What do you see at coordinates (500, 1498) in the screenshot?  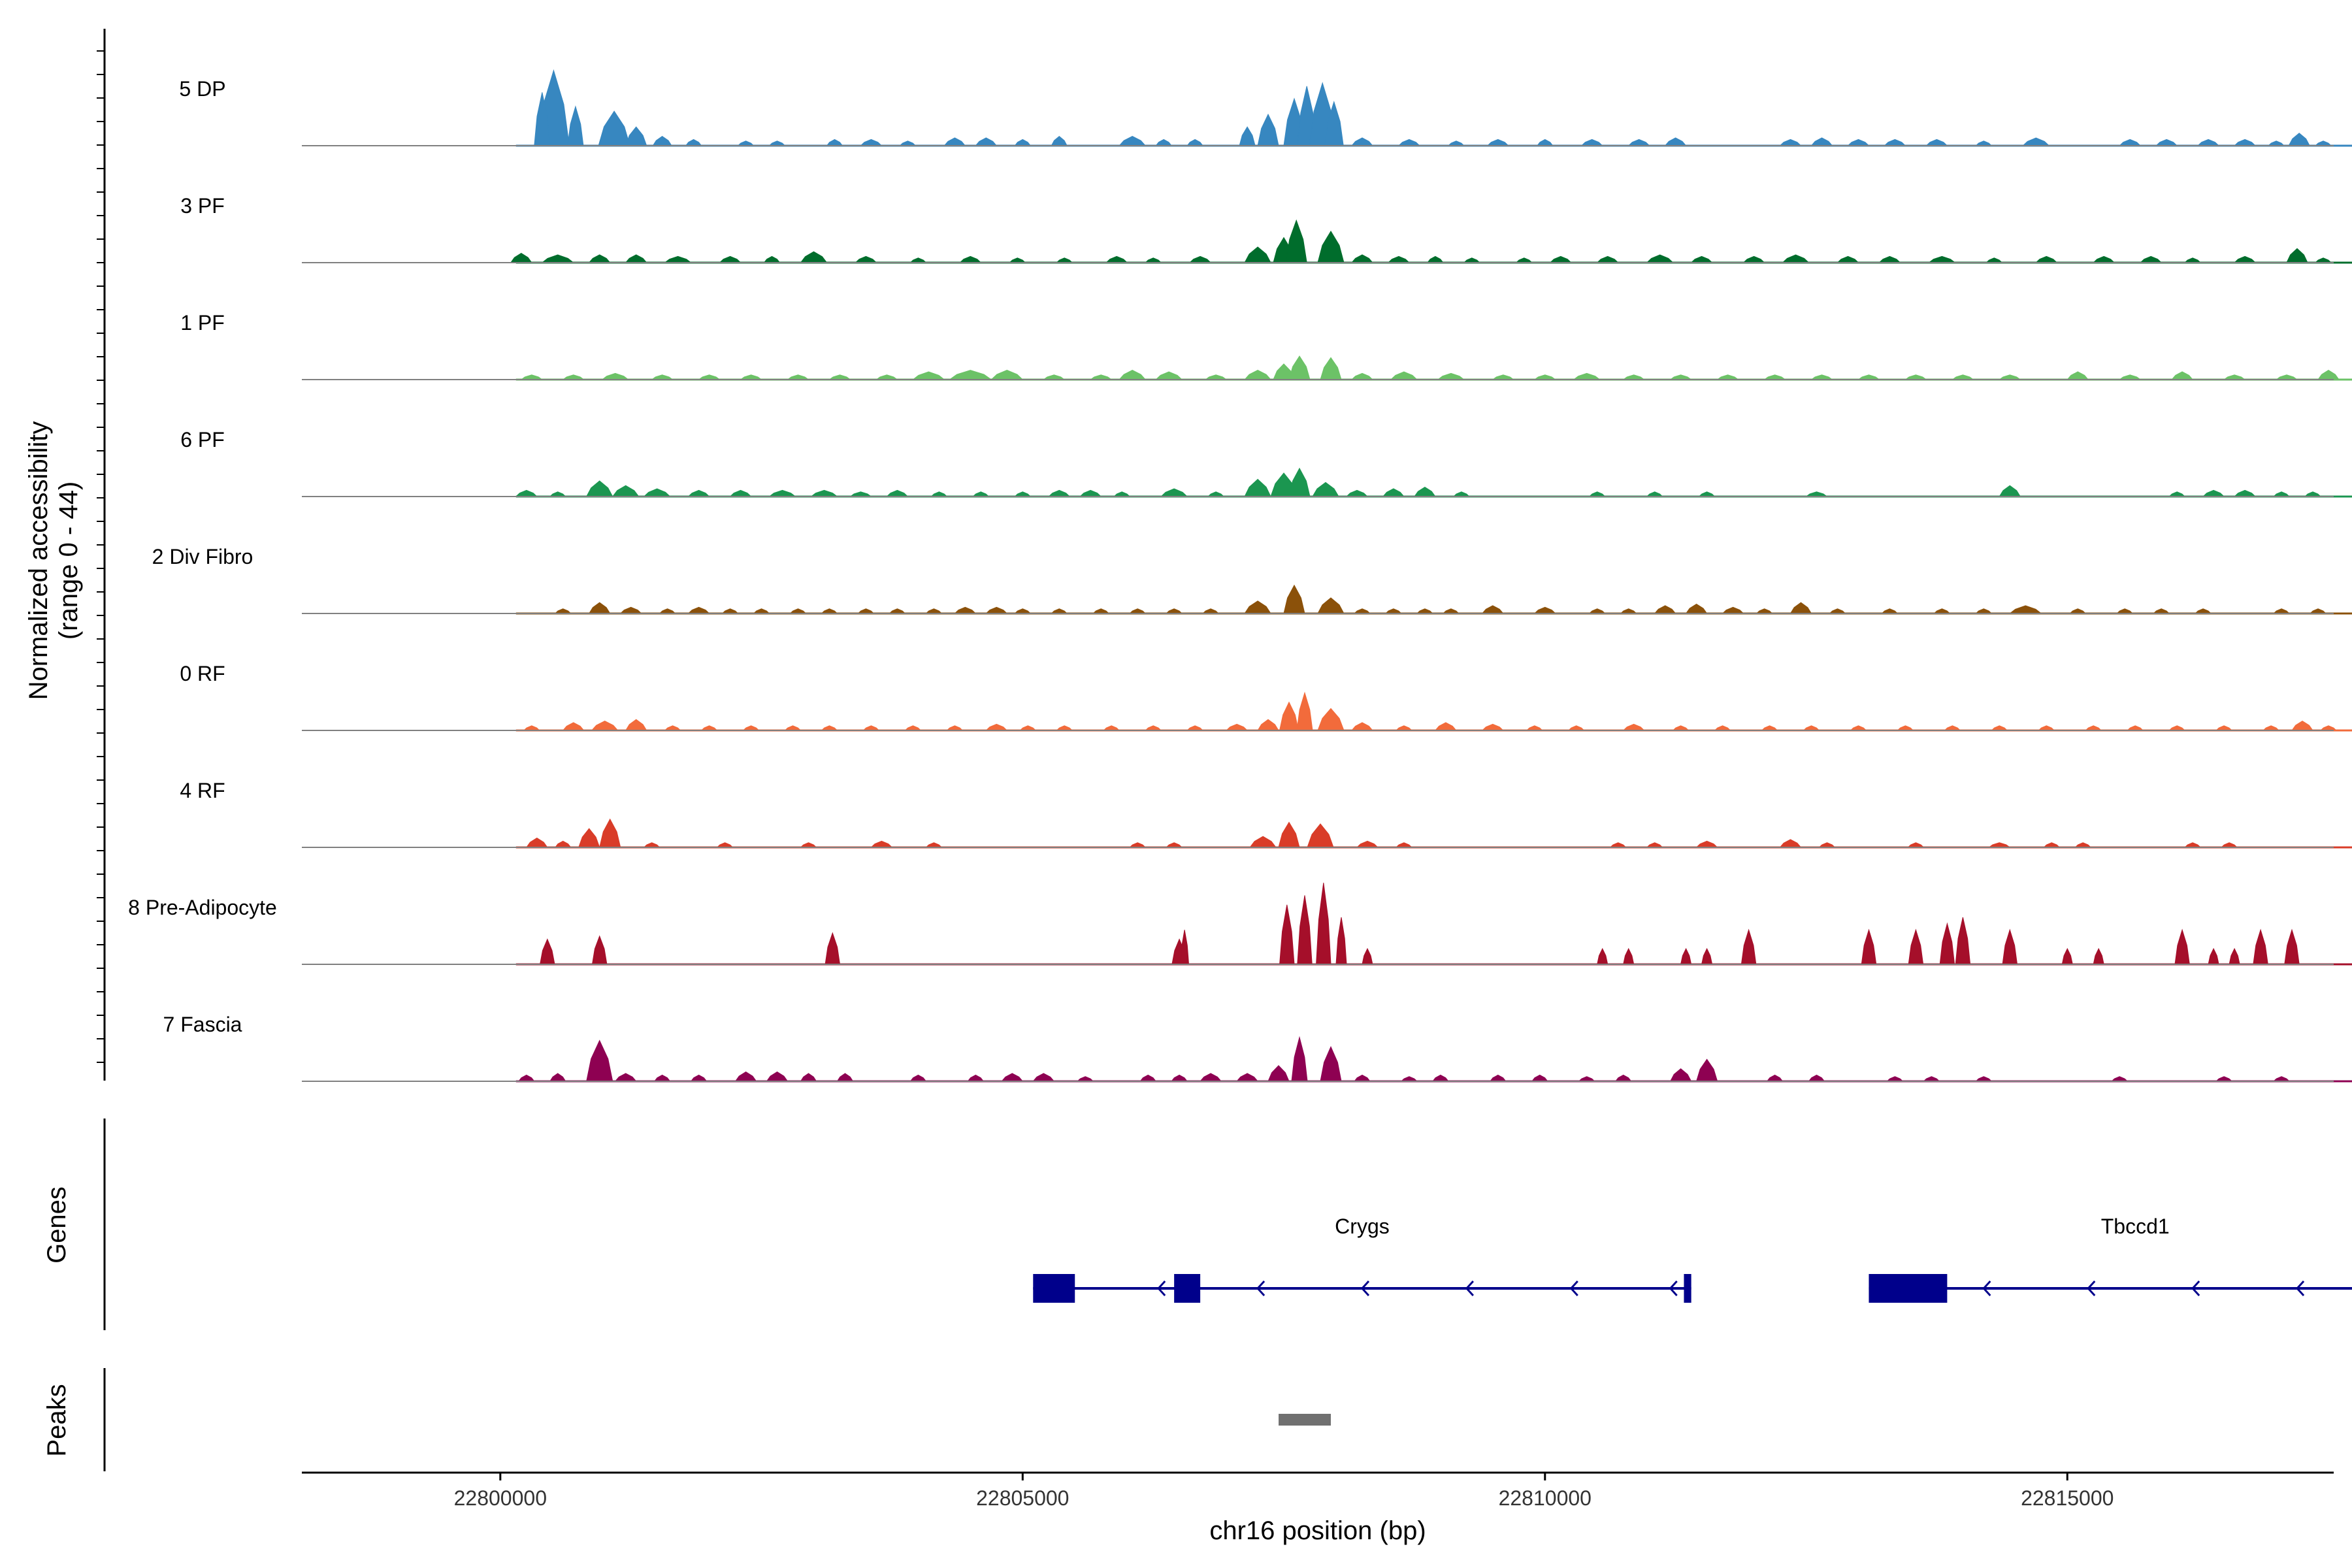 I see `x-tick-label: 22800000` at bounding box center [500, 1498].